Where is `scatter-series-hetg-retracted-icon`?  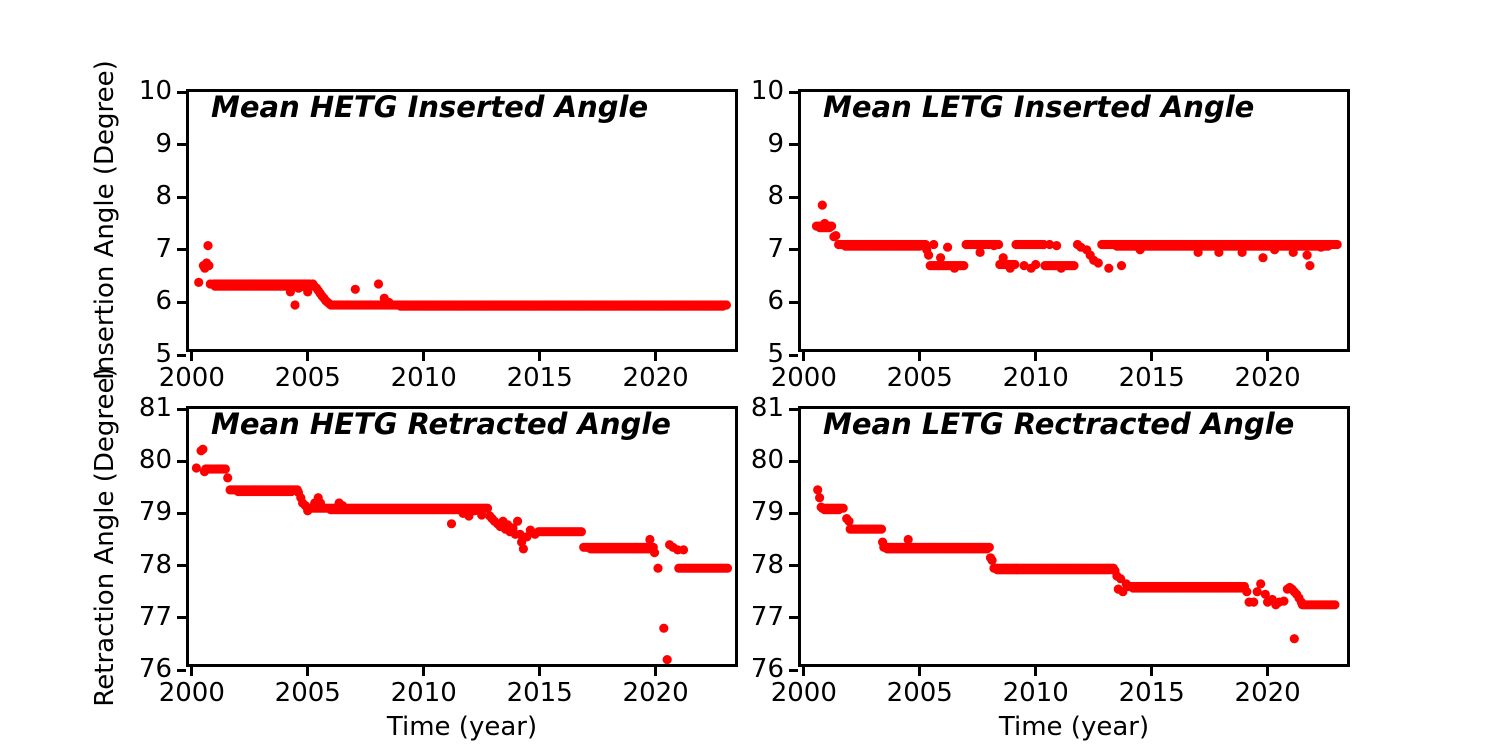
scatter-series-hetg-retracted-icon is located at coordinates (462, 554).